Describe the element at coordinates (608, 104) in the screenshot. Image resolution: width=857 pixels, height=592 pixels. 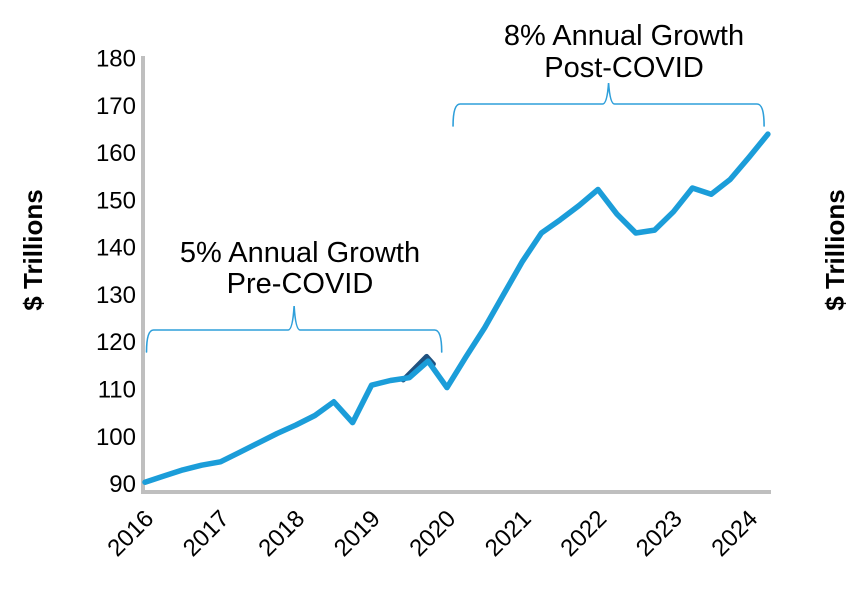
I see `curly-brace-post-covid` at that location.